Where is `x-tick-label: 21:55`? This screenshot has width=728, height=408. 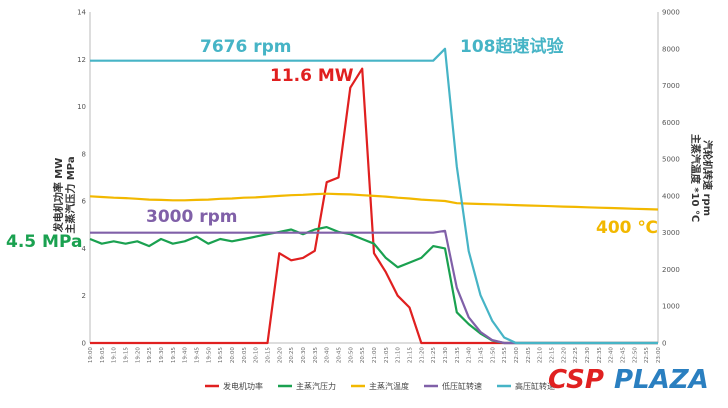 x-tick-label: 21:55 is located at coordinates (505, 355).